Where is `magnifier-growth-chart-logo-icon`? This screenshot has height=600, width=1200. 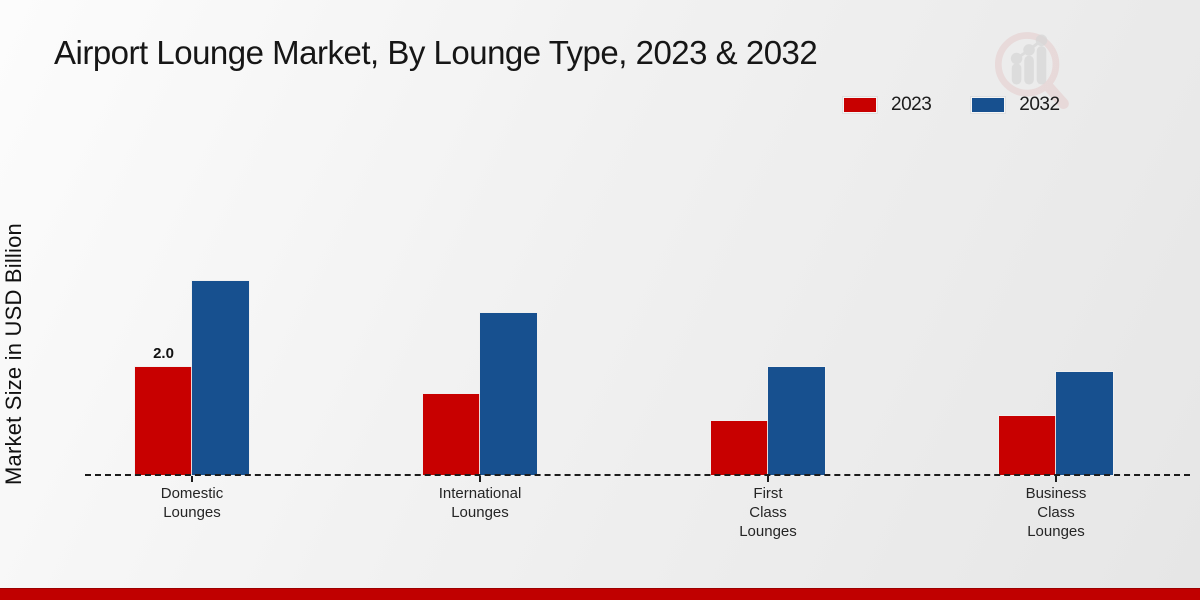
magnifier-growth-chart-logo-icon is located at coordinates (1031, 70).